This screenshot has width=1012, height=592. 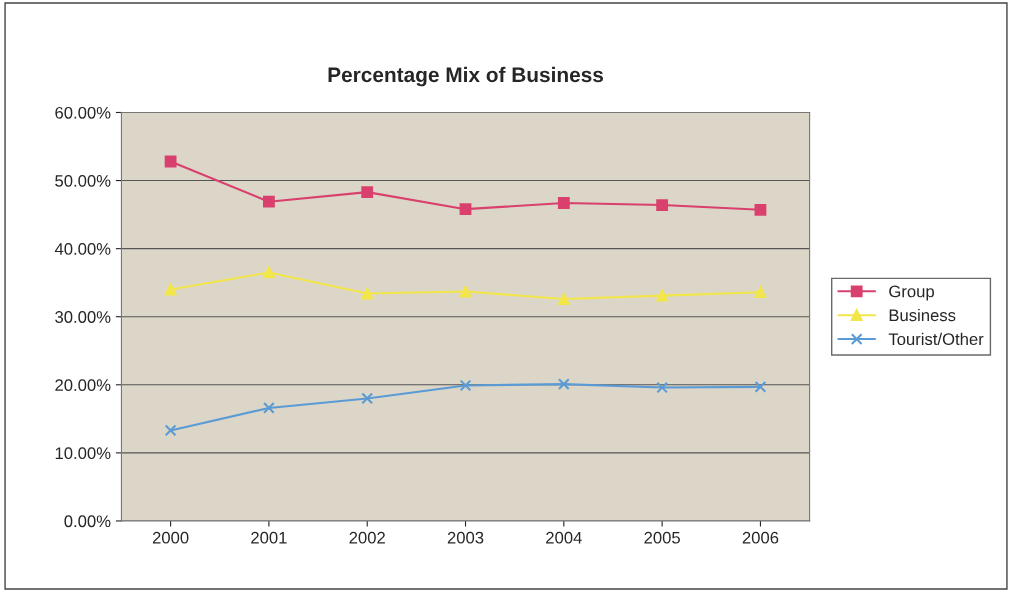 What do you see at coordinates (662, 537) in the screenshot?
I see `x-tick-label: 2005` at bounding box center [662, 537].